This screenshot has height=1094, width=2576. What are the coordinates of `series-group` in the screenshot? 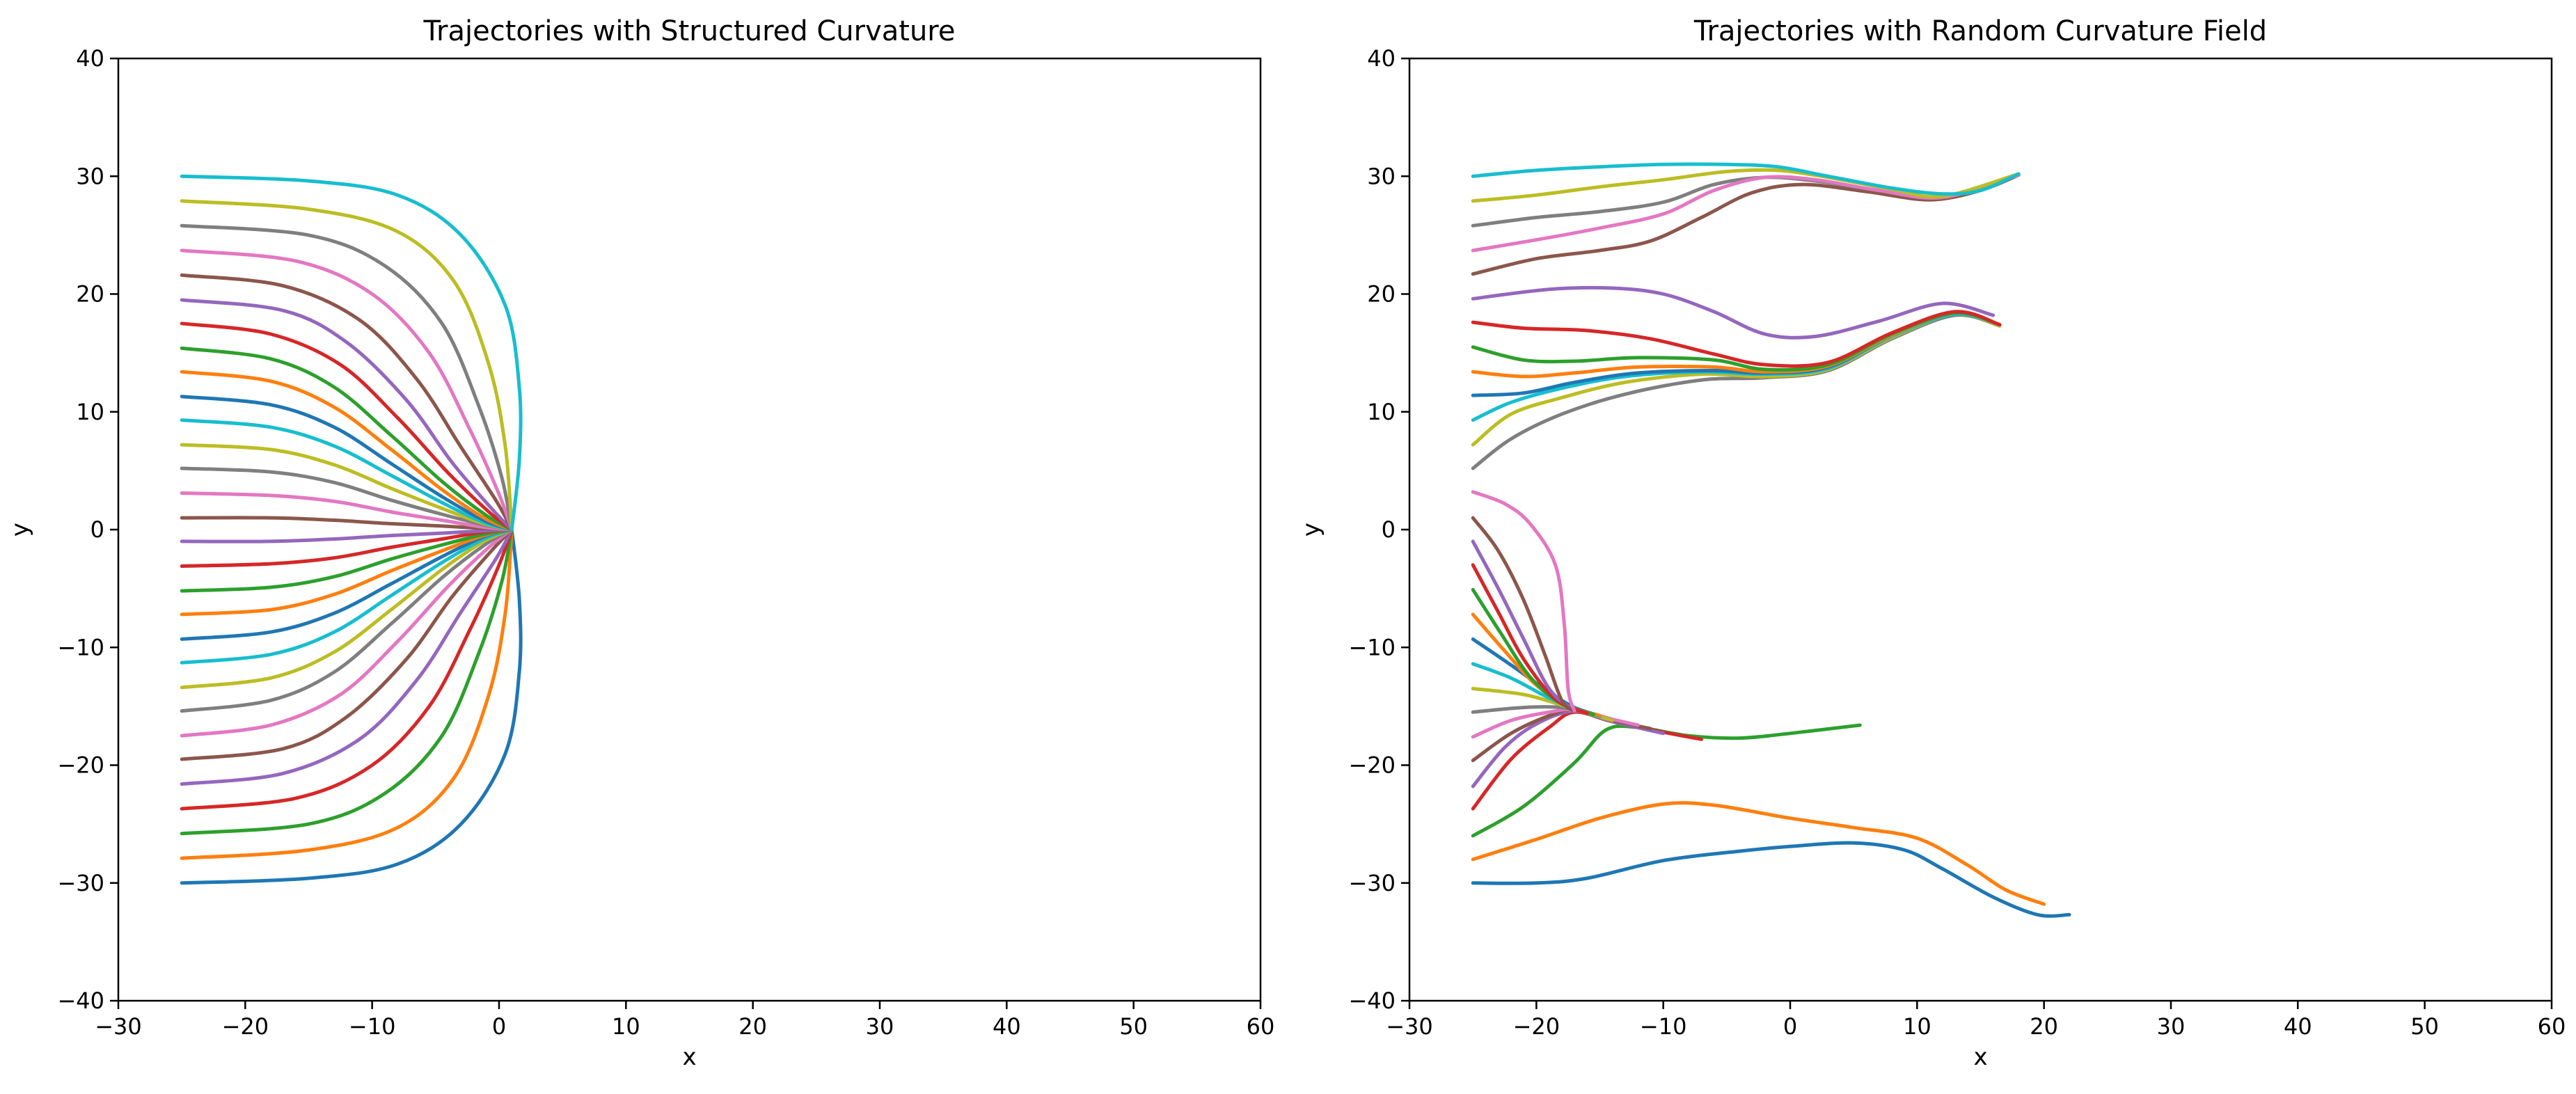 It's located at (351, 529).